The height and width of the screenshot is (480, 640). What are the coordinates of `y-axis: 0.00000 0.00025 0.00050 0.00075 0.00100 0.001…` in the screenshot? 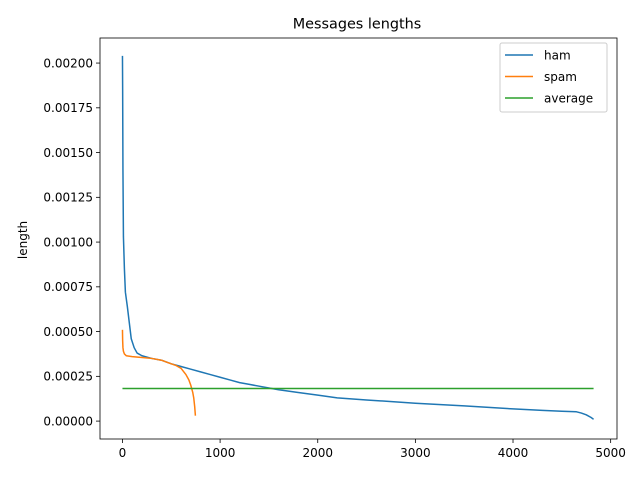 It's located at (71, 242).